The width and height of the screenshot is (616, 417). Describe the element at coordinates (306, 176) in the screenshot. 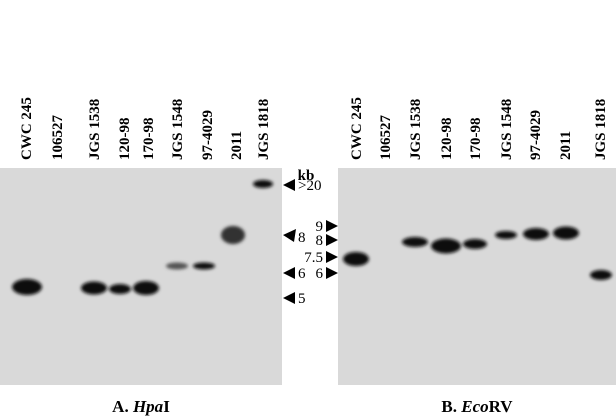

I see `unit: kb` at that location.